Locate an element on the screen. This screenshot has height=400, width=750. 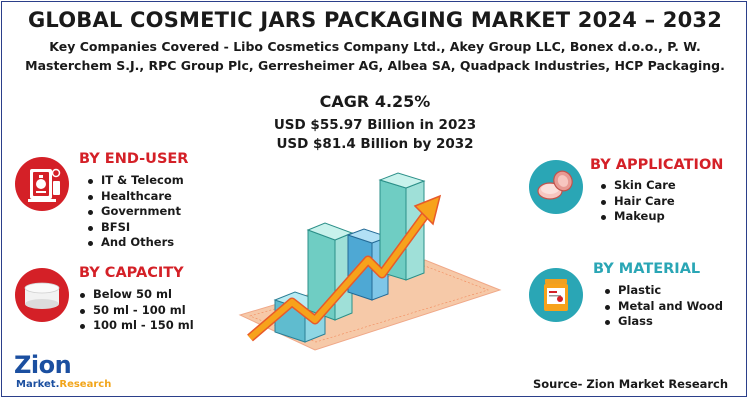
list-item: Government is located at coordinates (134, 212).